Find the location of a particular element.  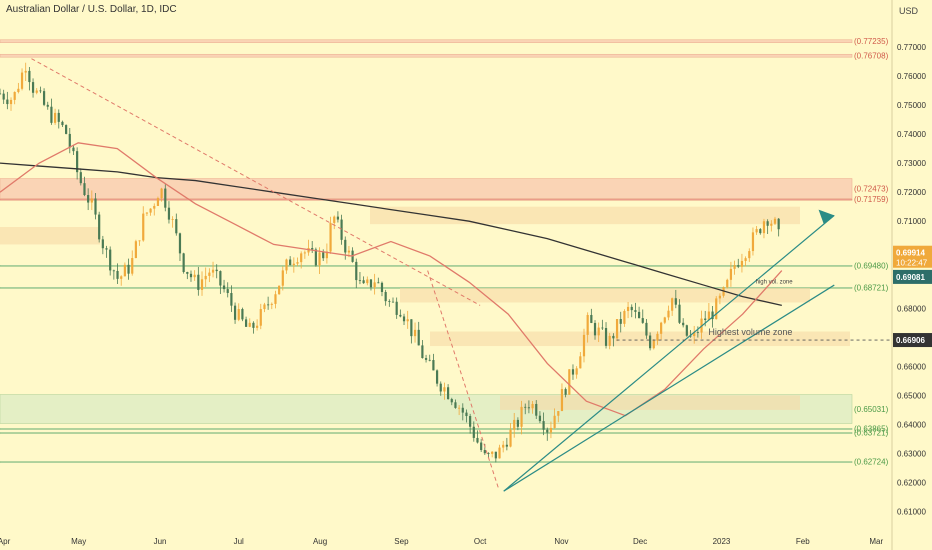

uptrend-line-lower is located at coordinates (669, 388).